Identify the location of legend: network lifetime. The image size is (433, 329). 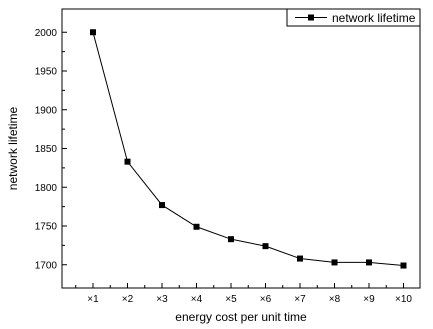
(353, 17).